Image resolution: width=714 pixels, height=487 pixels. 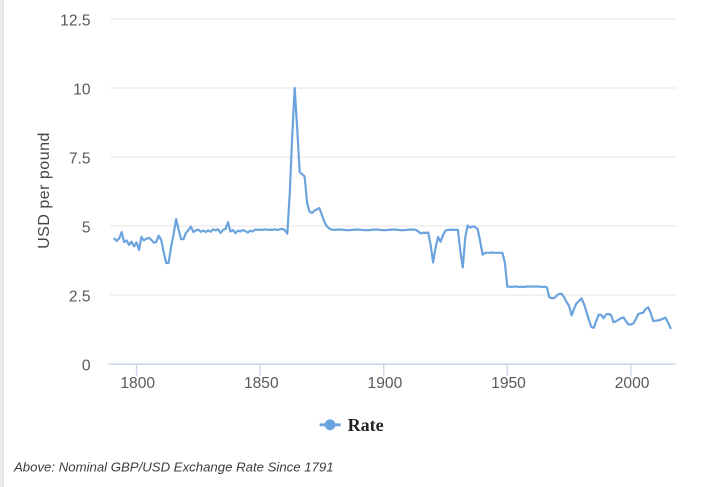 I want to click on svg-text: 10, so click(x=82, y=89).